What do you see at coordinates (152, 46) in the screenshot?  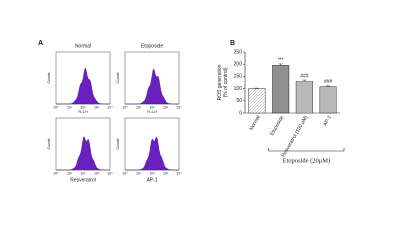 I see `plot-title: Etoposide` at bounding box center [152, 46].